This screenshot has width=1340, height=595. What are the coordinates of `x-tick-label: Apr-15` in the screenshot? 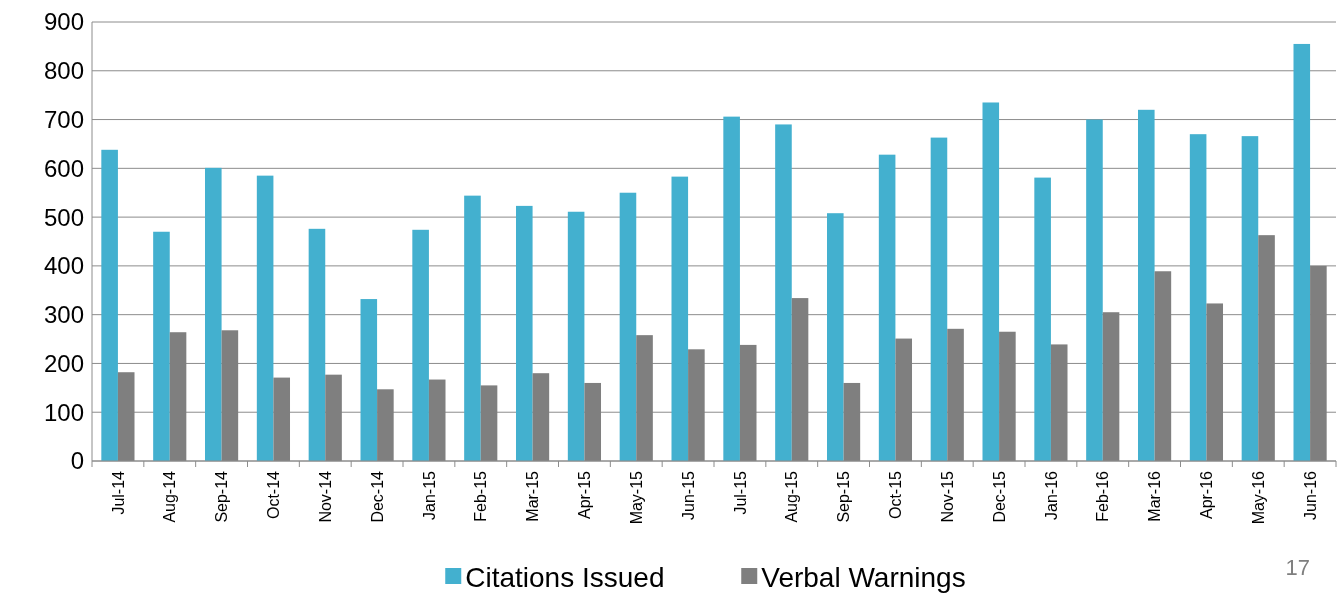 It's located at (585, 495).